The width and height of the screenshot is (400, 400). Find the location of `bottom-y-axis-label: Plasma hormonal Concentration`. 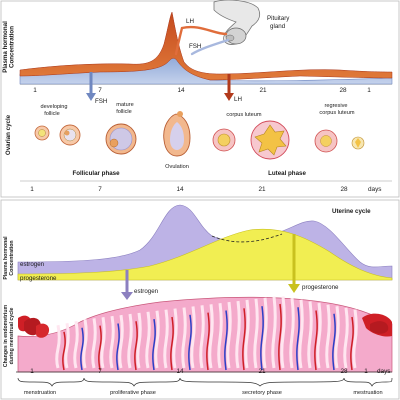

bottom-y-axis-label: Plasma hormonal Concentration is located at coordinates (9, 258).